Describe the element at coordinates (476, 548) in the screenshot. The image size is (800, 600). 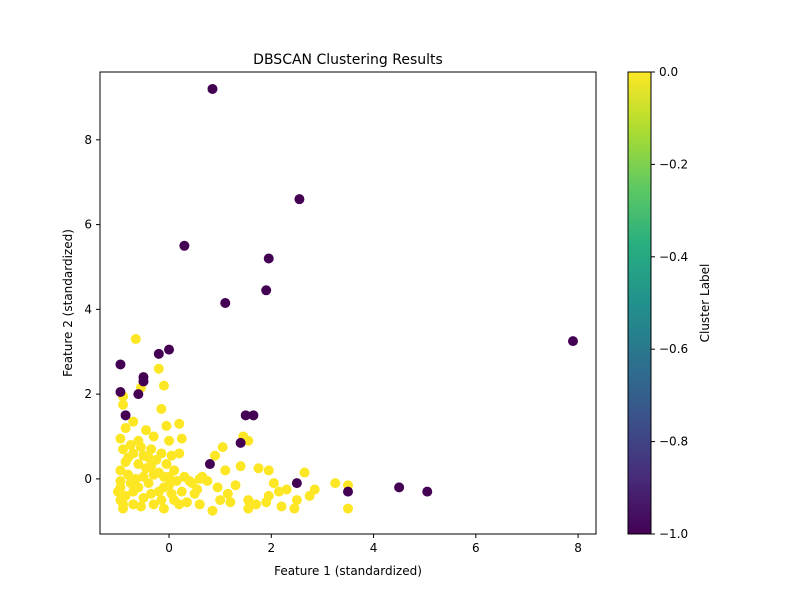
I see `x-tick-label: 6` at that location.